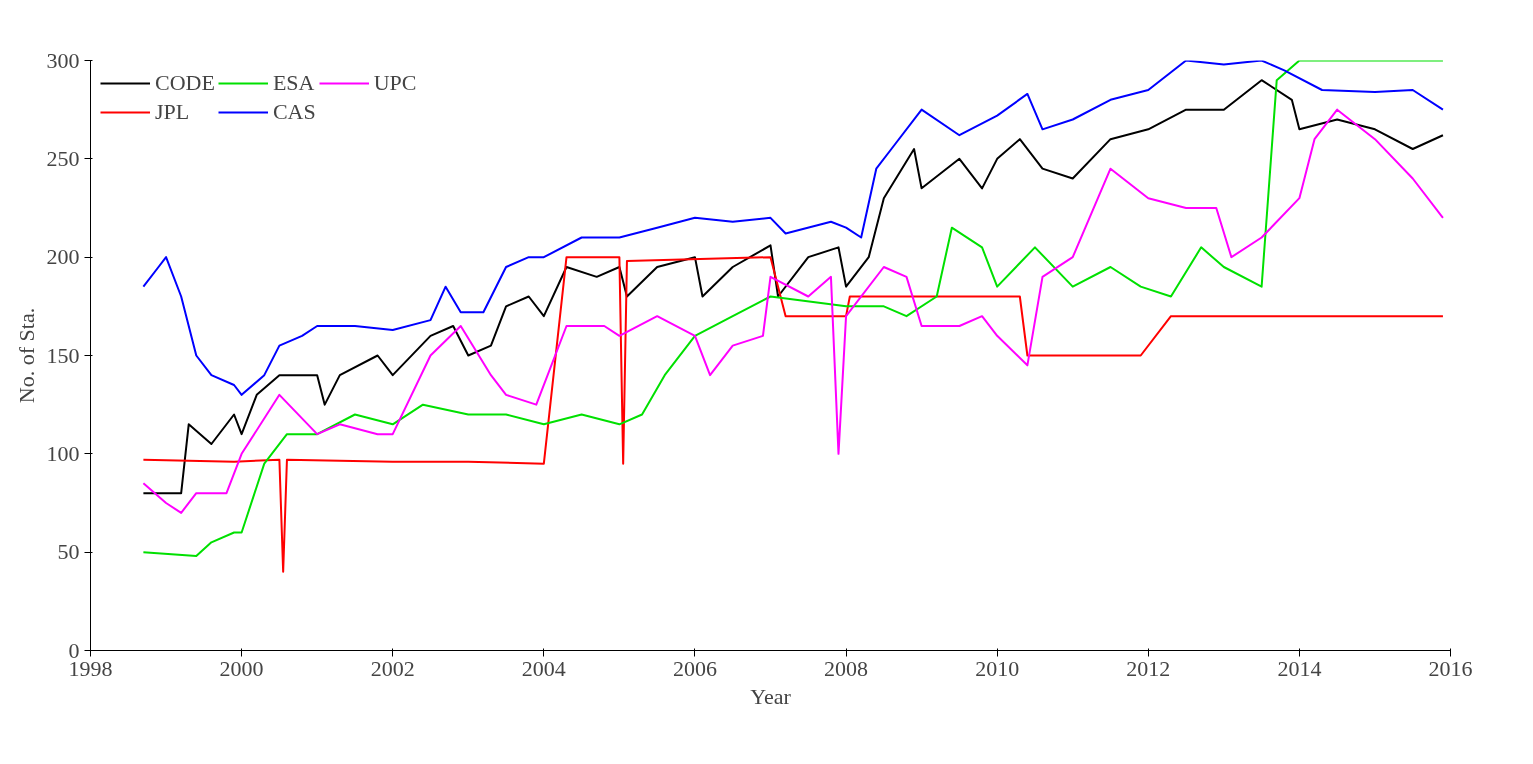 The height and width of the screenshot is (764, 1533). Describe the element at coordinates (172, 112) in the screenshot. I see `legend-label: JPL` at that location.